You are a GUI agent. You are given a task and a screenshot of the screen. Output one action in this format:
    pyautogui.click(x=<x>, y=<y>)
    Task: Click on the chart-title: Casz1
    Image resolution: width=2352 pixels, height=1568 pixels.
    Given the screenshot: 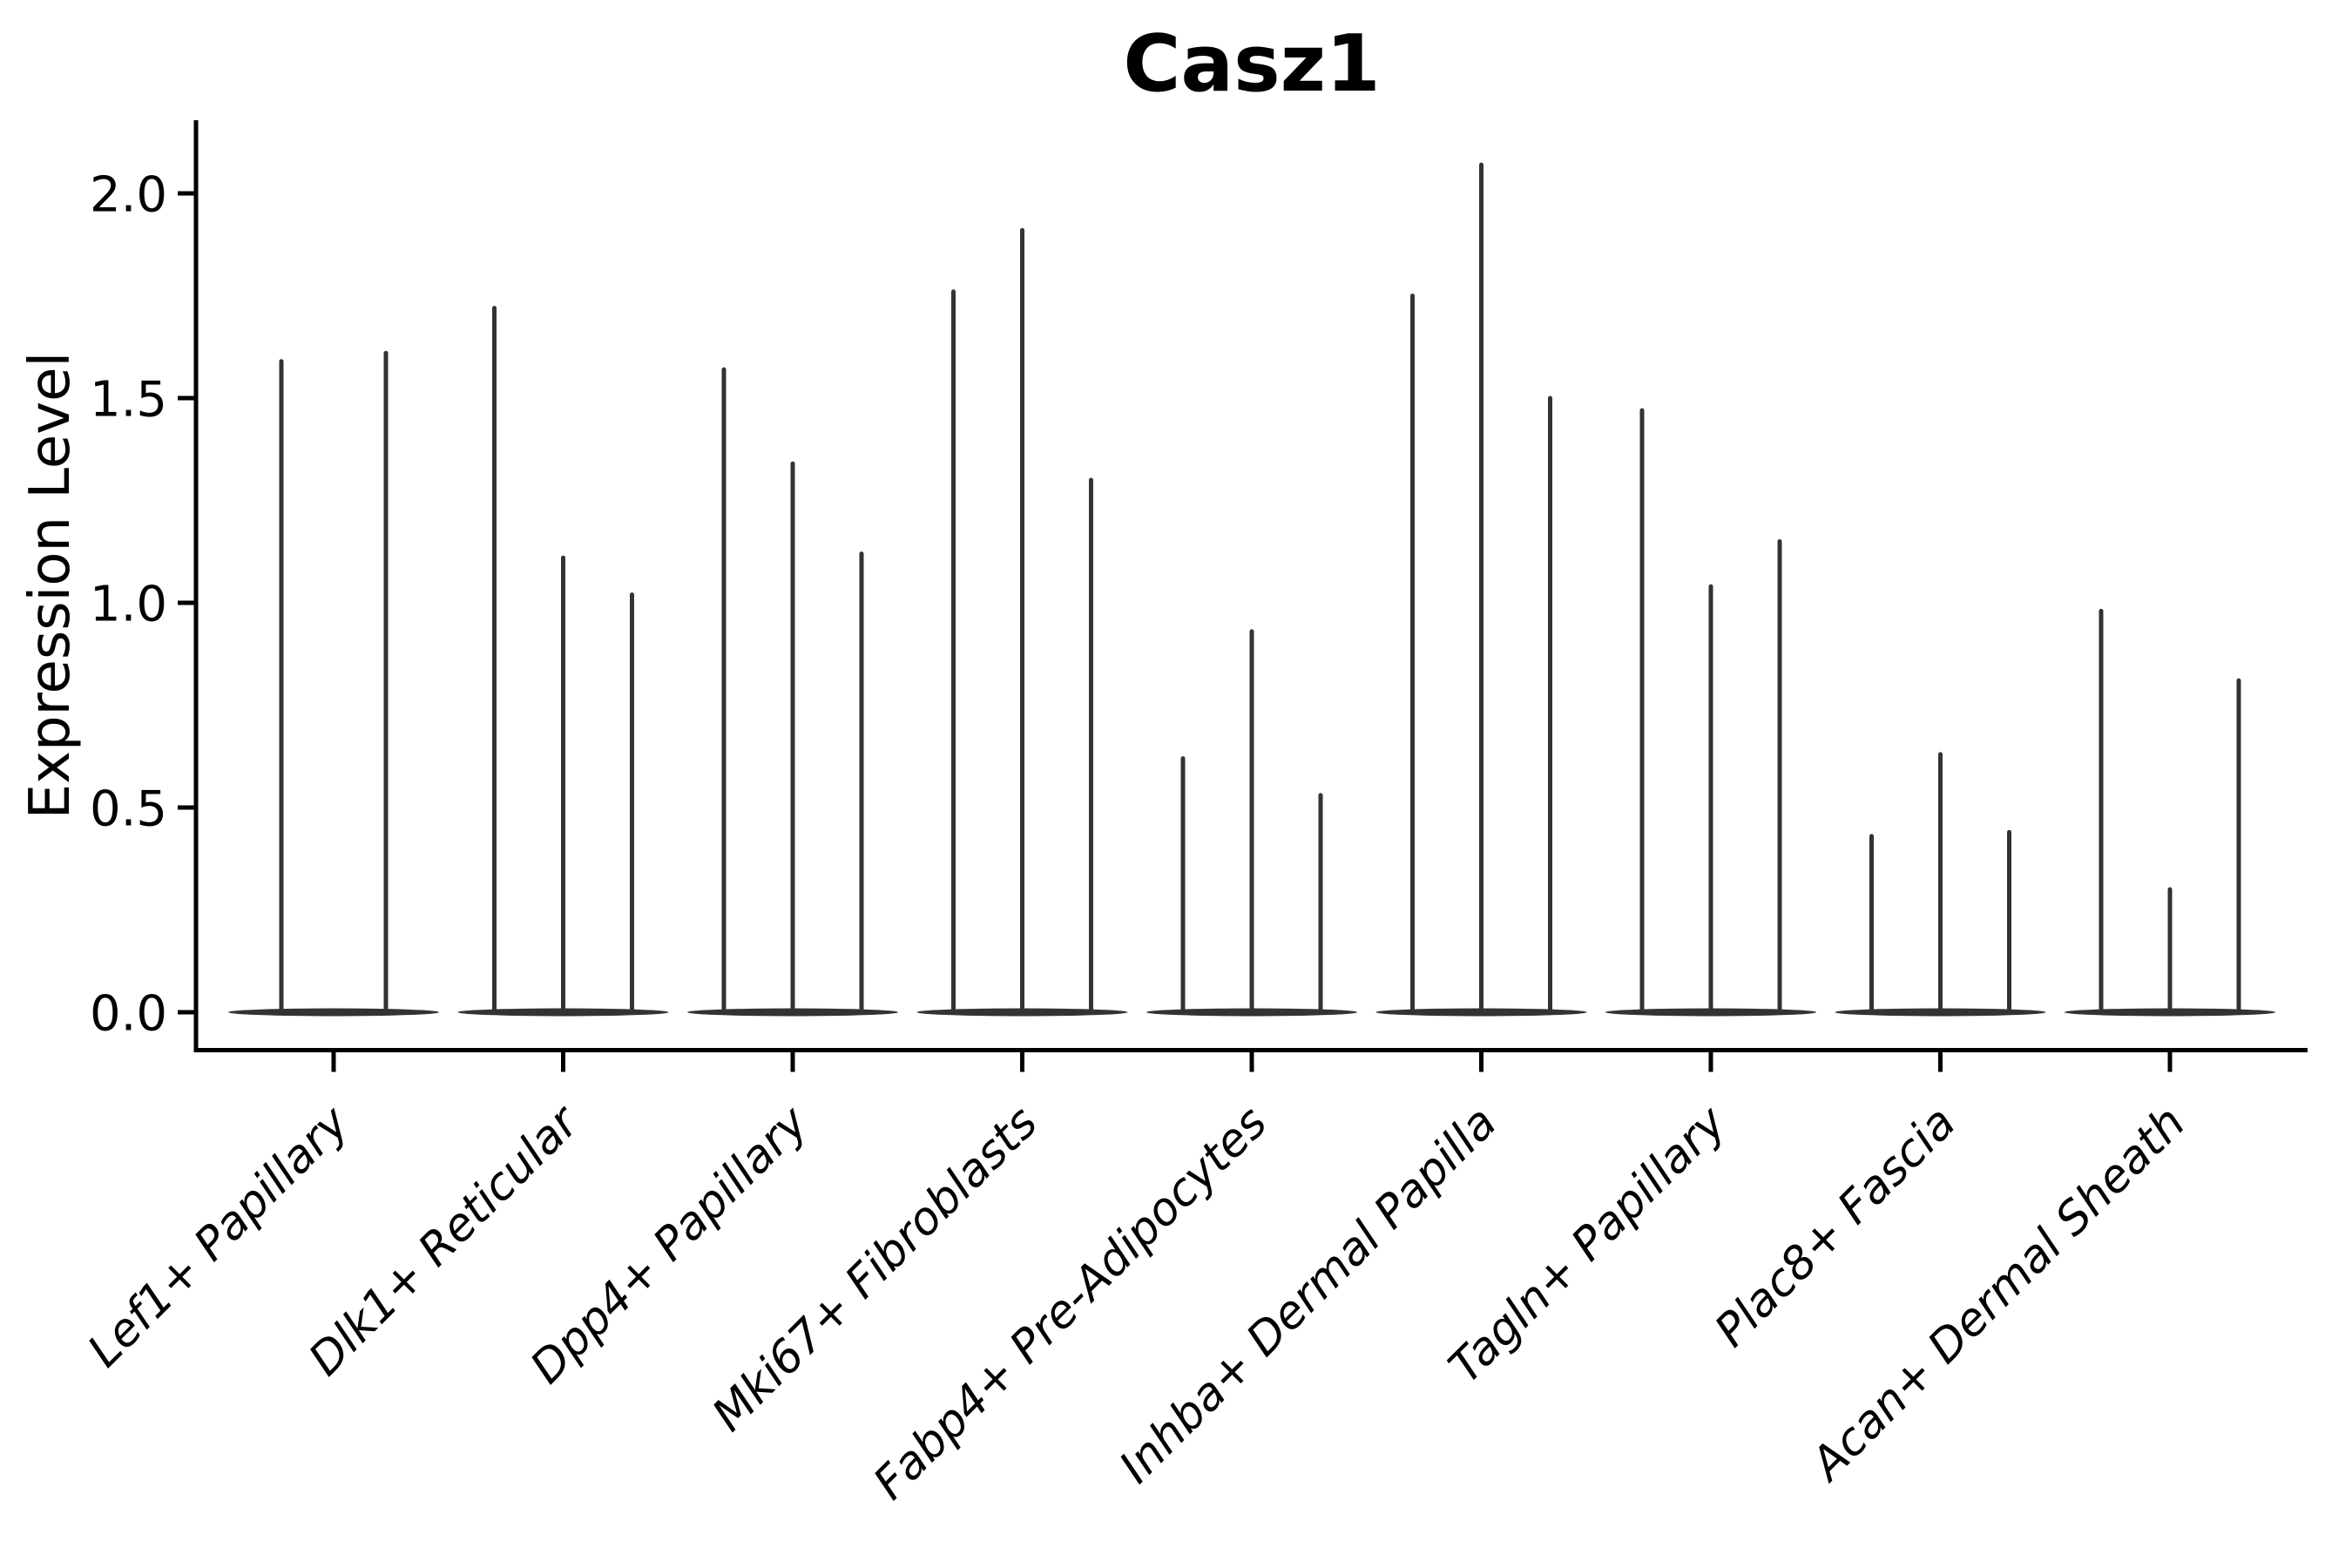 What is the action you would take?
    pyautogui.click(x=1252, y=64)
    